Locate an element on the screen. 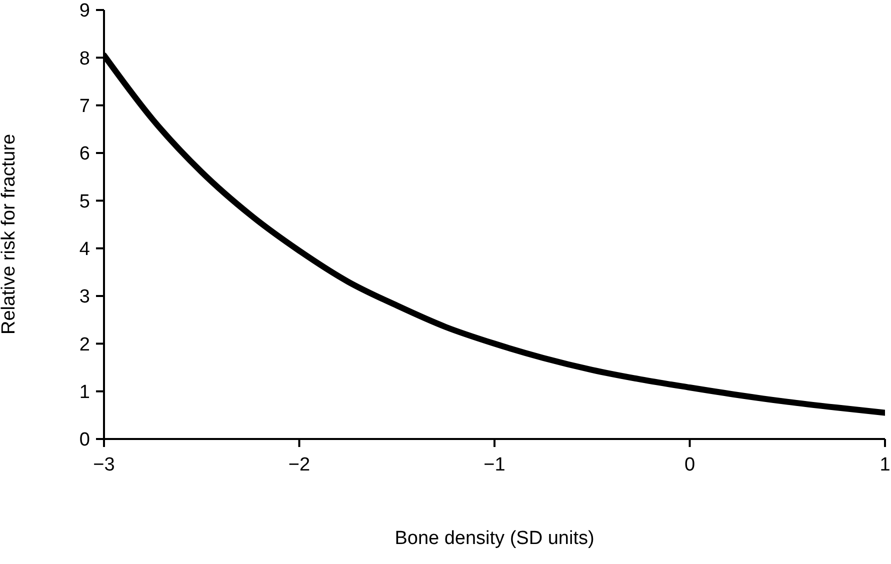 The width and height of the screenshot is (891, 564). y-tick-label: 3 is located at coordinates (84, 297).